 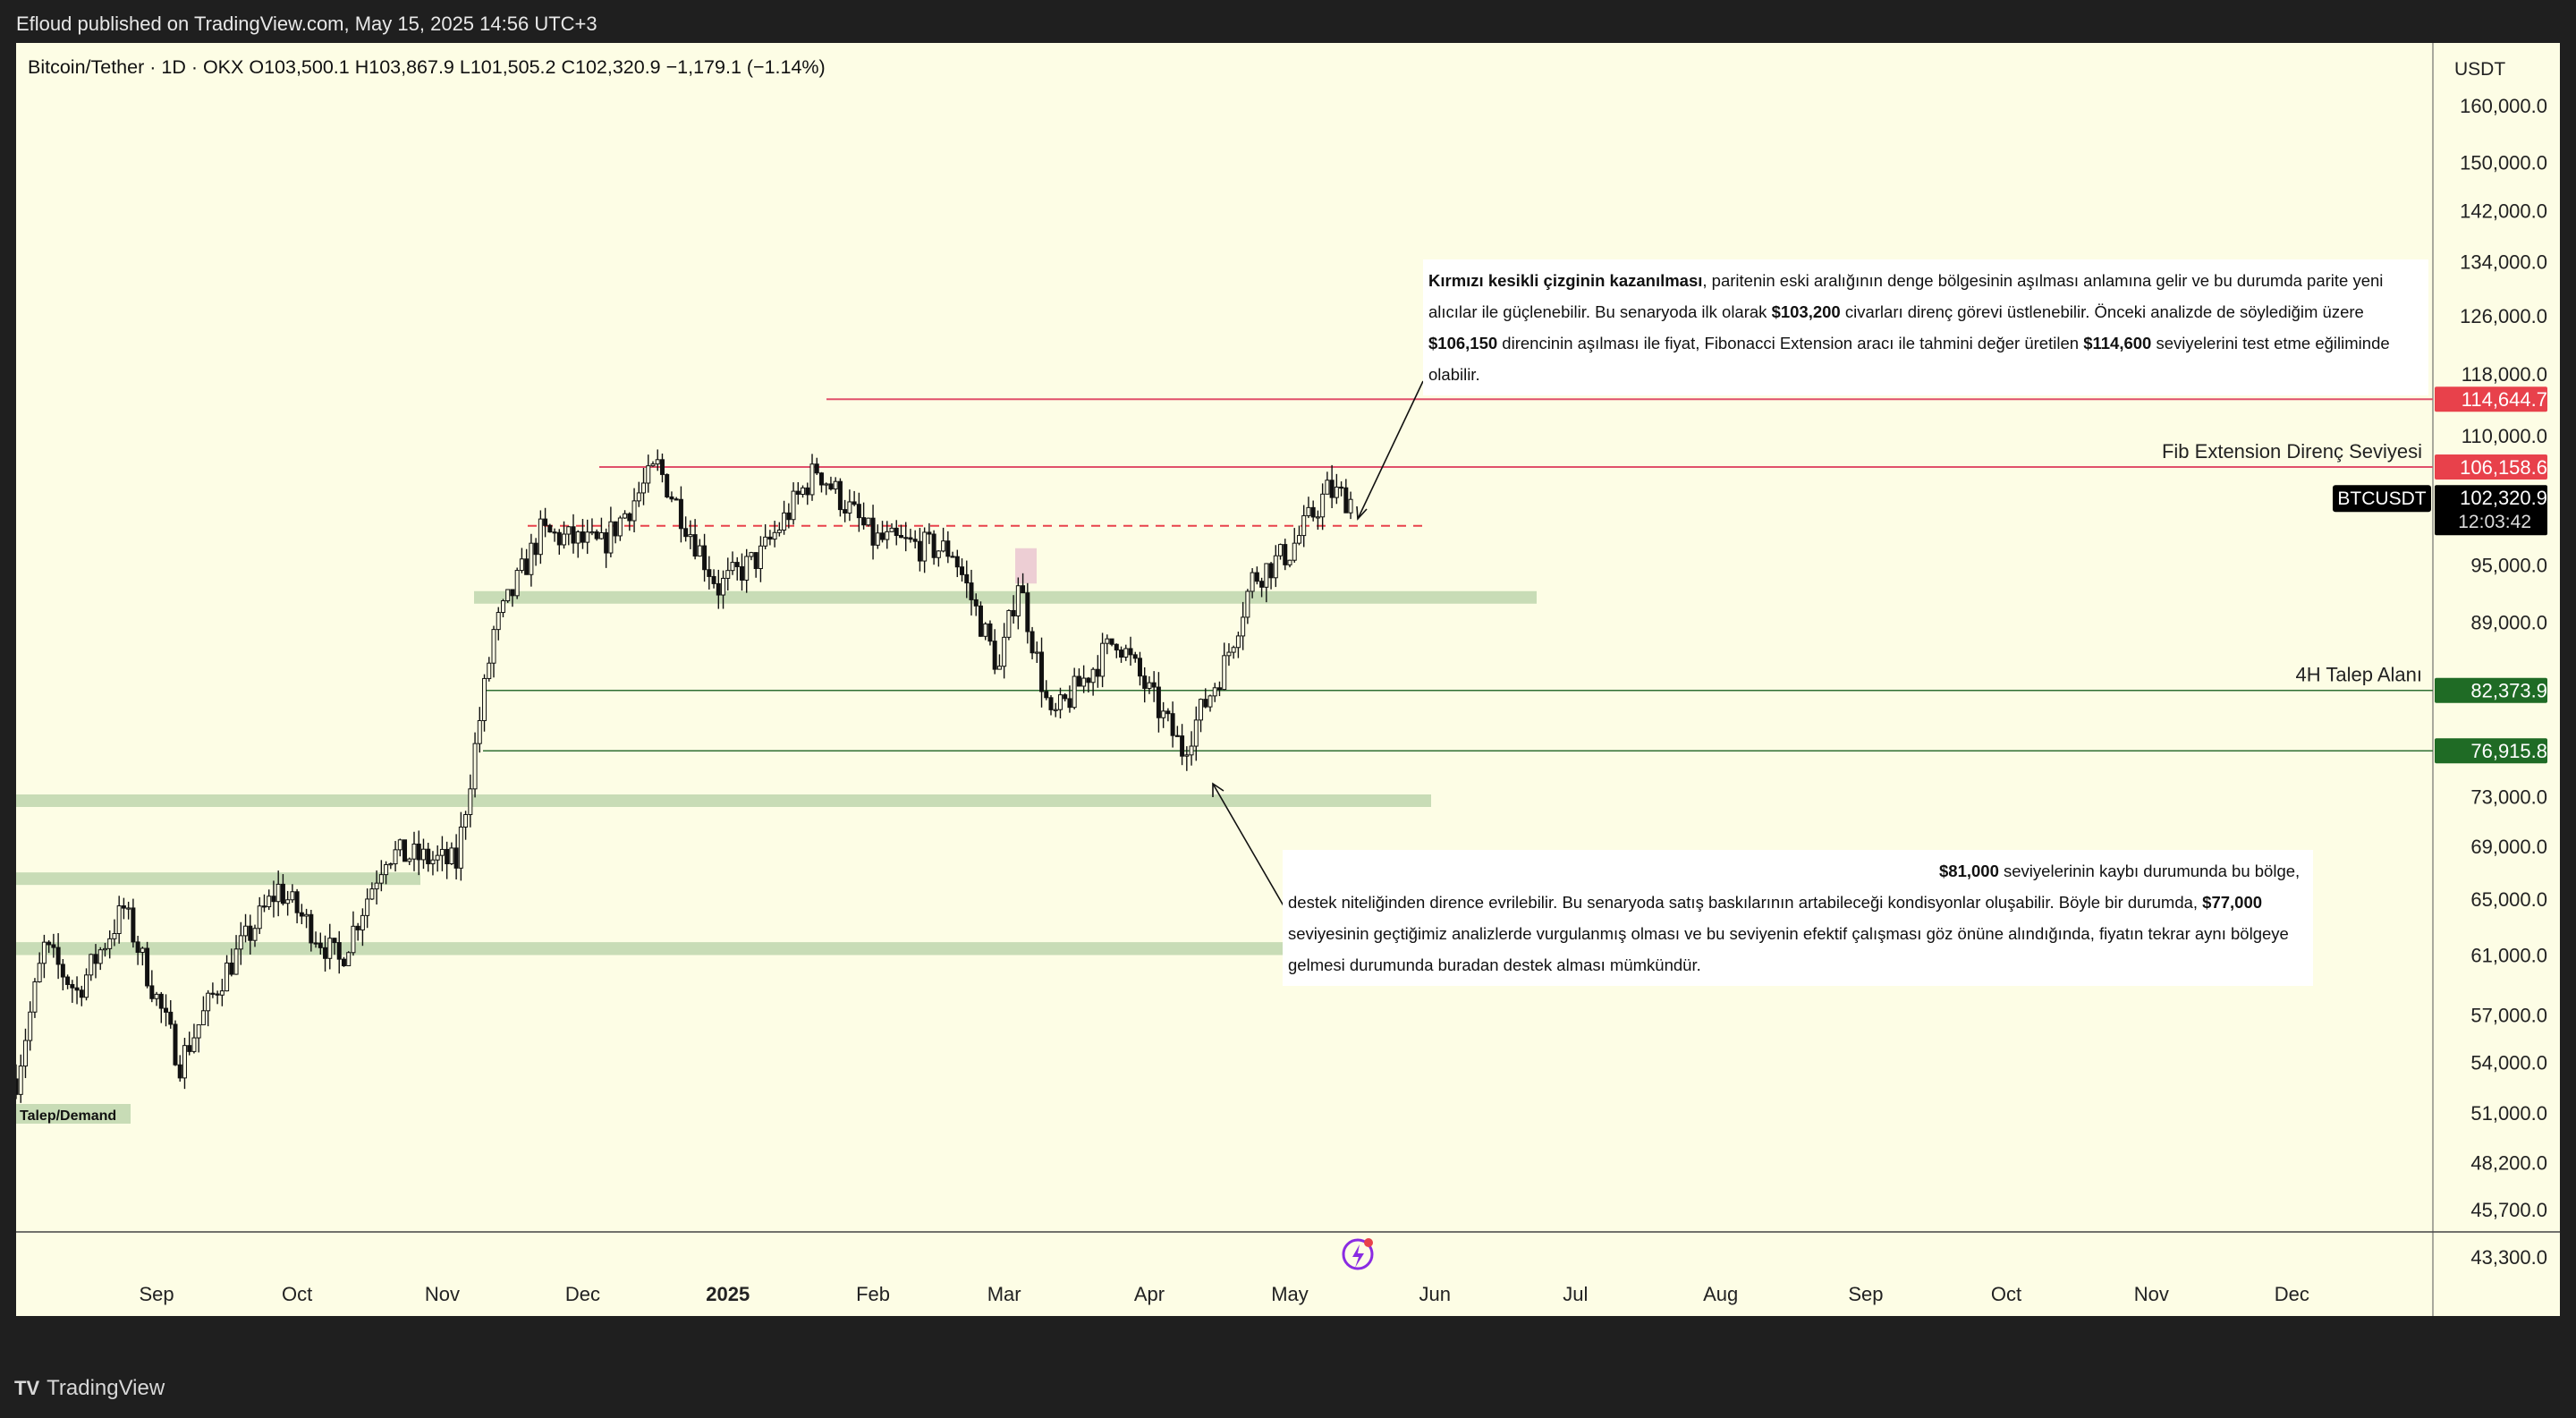 I want to click on time-label-jun: Jun, so click(x=1435, y=1294).